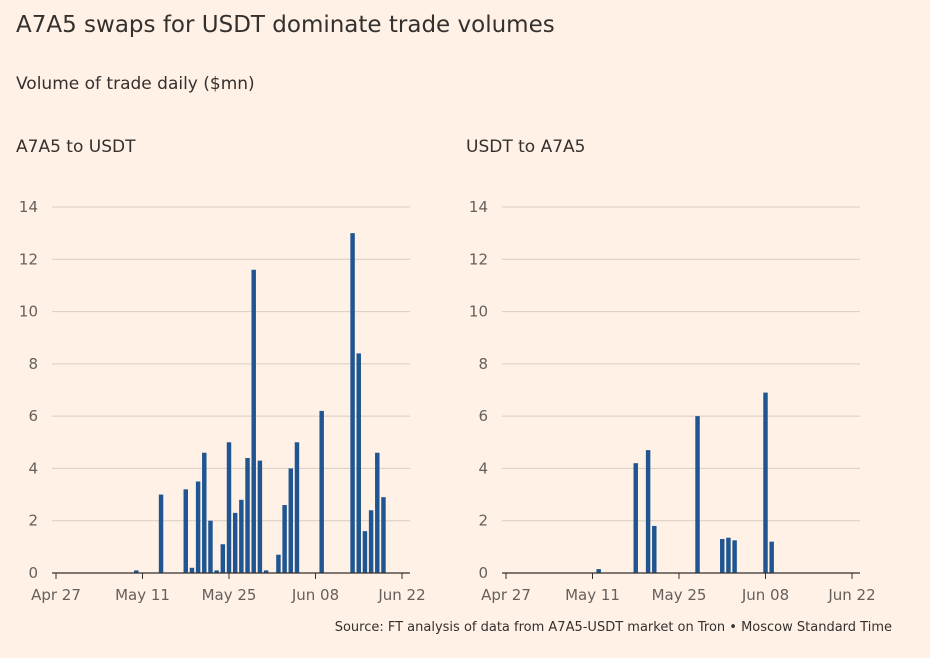 This screenshot has height=658, width=930. I want to click on panel-title-usdt-to-a7a5: USDT to A7A5, so click(526, 147).